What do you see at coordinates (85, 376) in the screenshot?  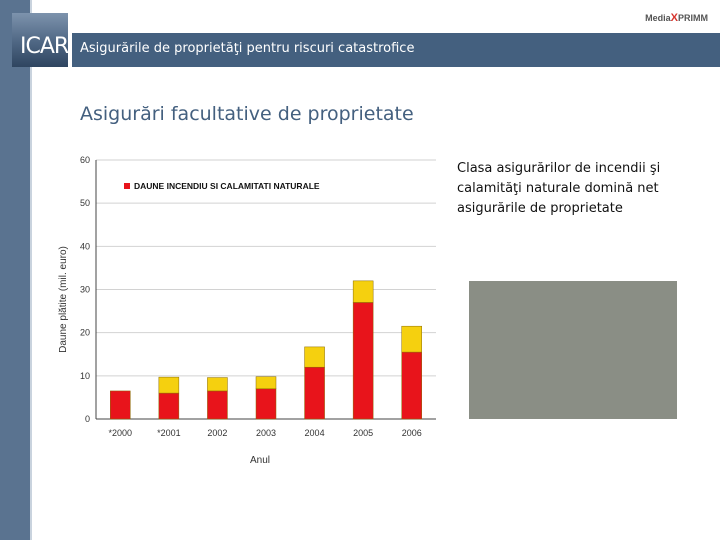 I see `y-tick-label: 10` at bounding box center [85, 376].